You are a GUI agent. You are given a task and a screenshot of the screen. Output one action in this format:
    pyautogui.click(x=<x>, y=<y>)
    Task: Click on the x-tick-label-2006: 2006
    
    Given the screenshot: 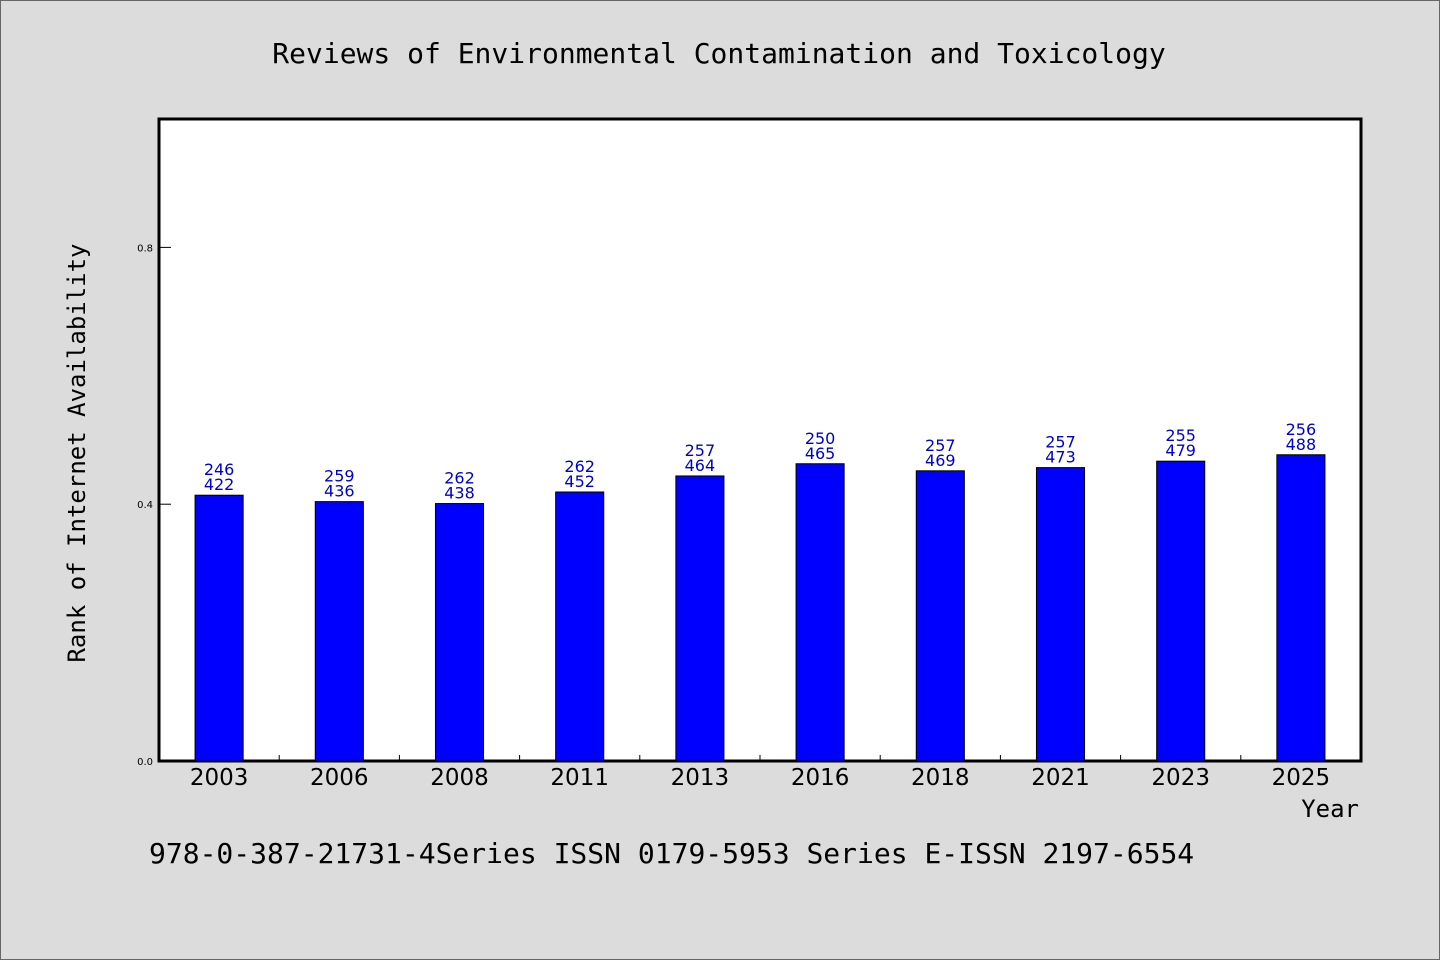 What is the action you would take?
    pyautogui.click(x=339, y=778)
    